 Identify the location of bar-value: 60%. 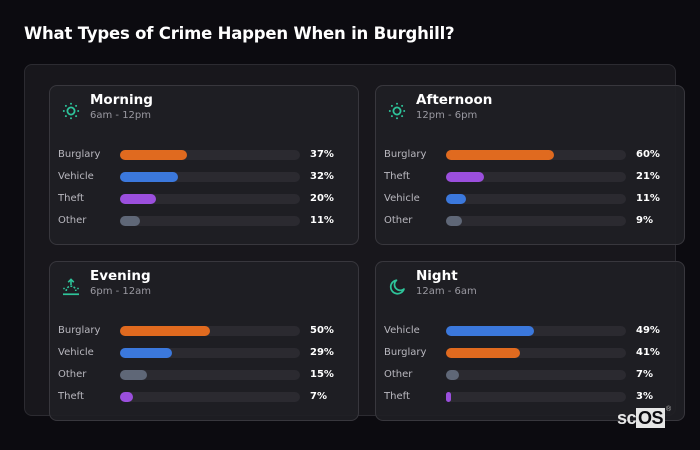
(648, 154).